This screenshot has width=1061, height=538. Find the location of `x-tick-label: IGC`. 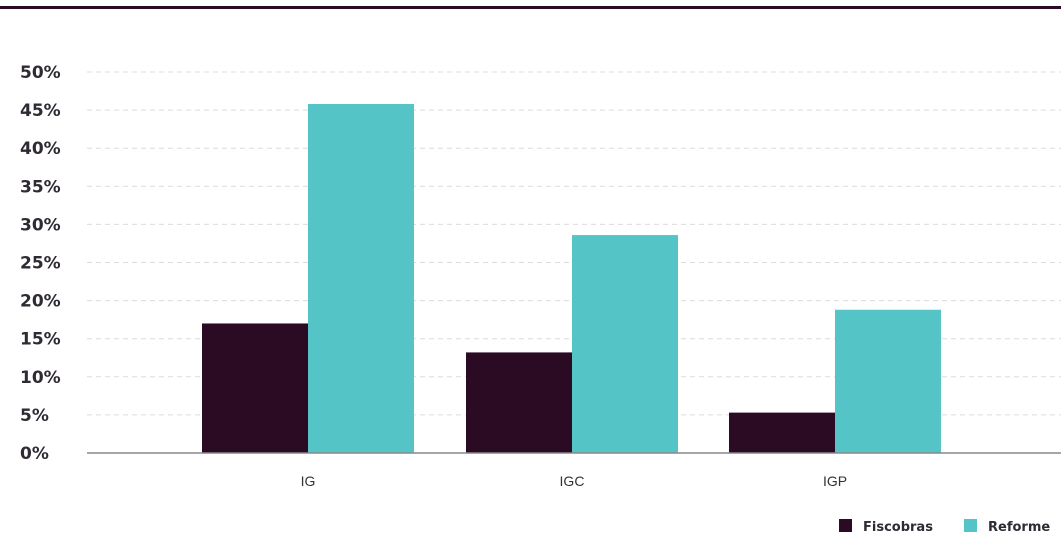

x-tick-label: IGC is located at coordinates (572, 481).